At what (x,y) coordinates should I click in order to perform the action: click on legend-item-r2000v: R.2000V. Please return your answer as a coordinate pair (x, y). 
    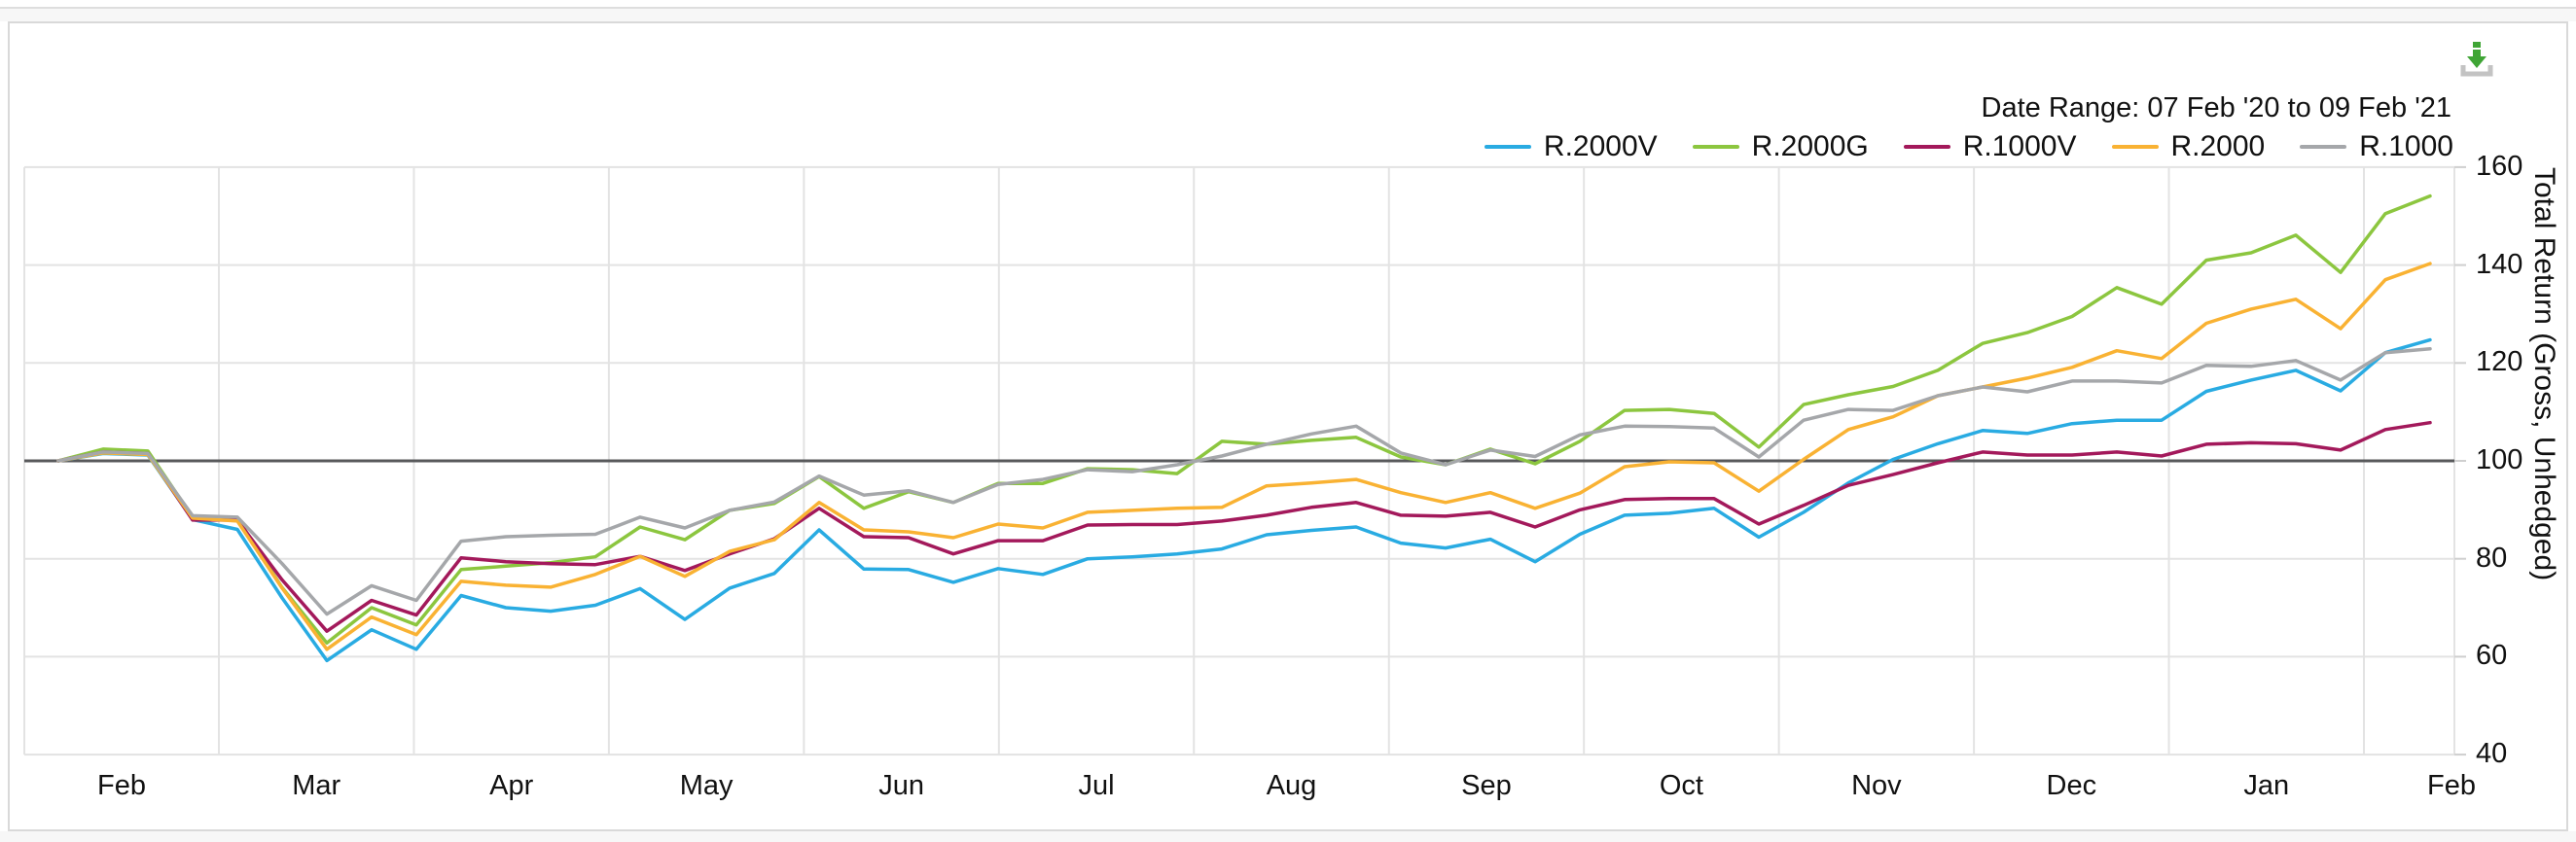
    Looking at the image, I should click on (1571, 146).